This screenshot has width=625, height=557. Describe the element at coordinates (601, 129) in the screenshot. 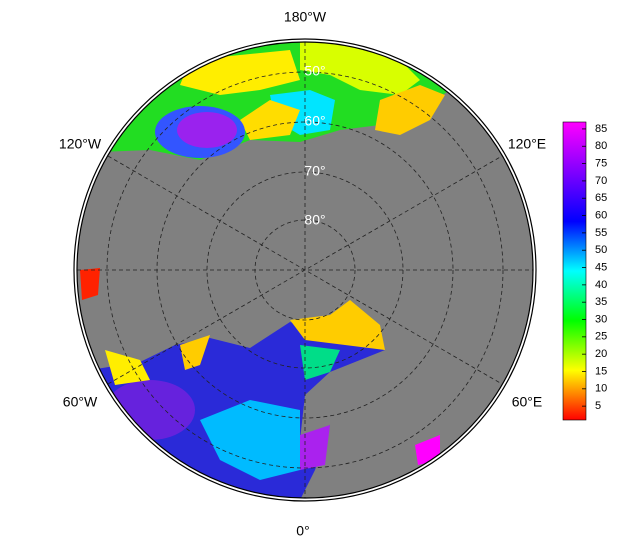

I see `colorbar-tick-label: 85` at that location.